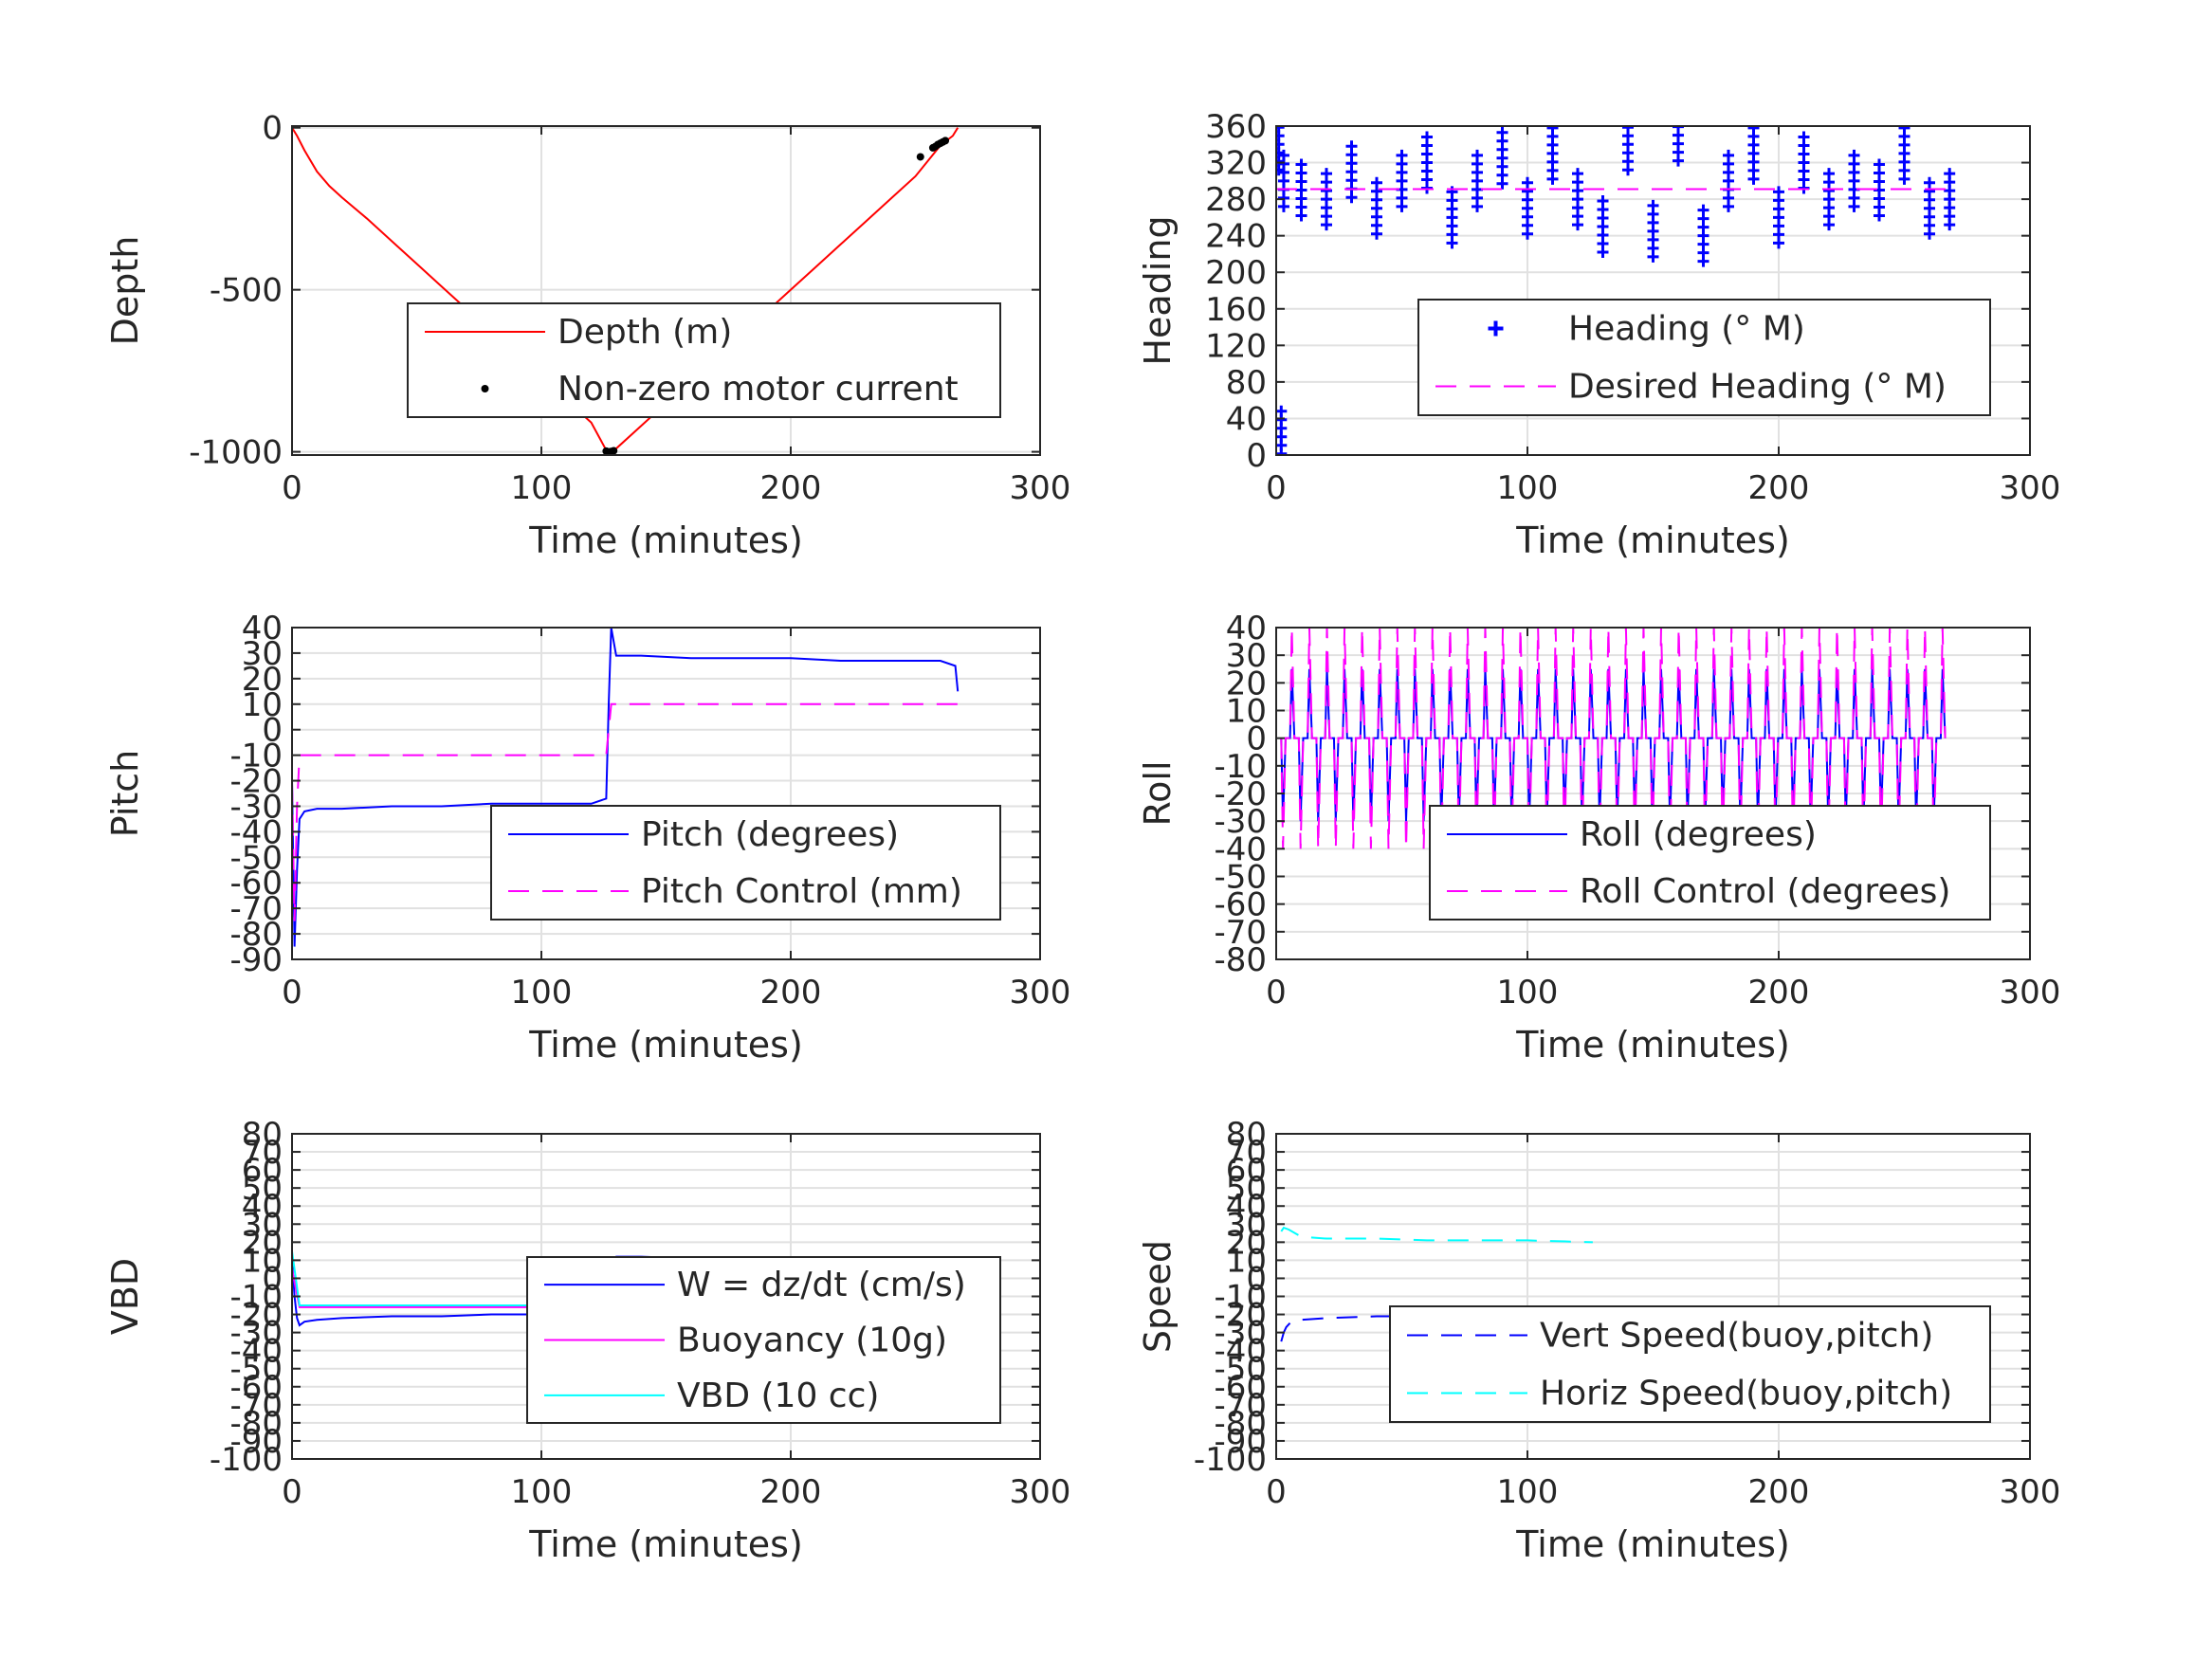 The width and height of the screenshot is (2212, 1659). Describe the element at coordinates (1246, 1189) in the screenshot. I see `y-tick-label: 50` at that location.